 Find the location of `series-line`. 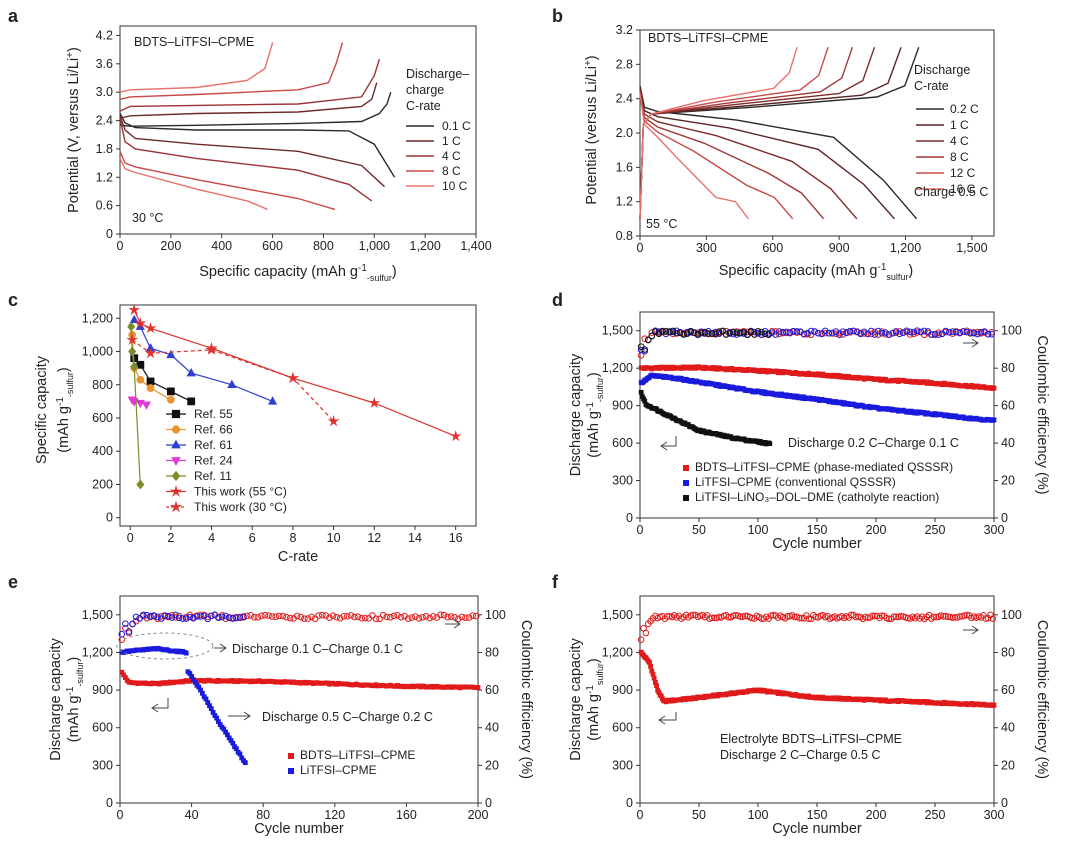

series-line is located at coordinates (233, 380).